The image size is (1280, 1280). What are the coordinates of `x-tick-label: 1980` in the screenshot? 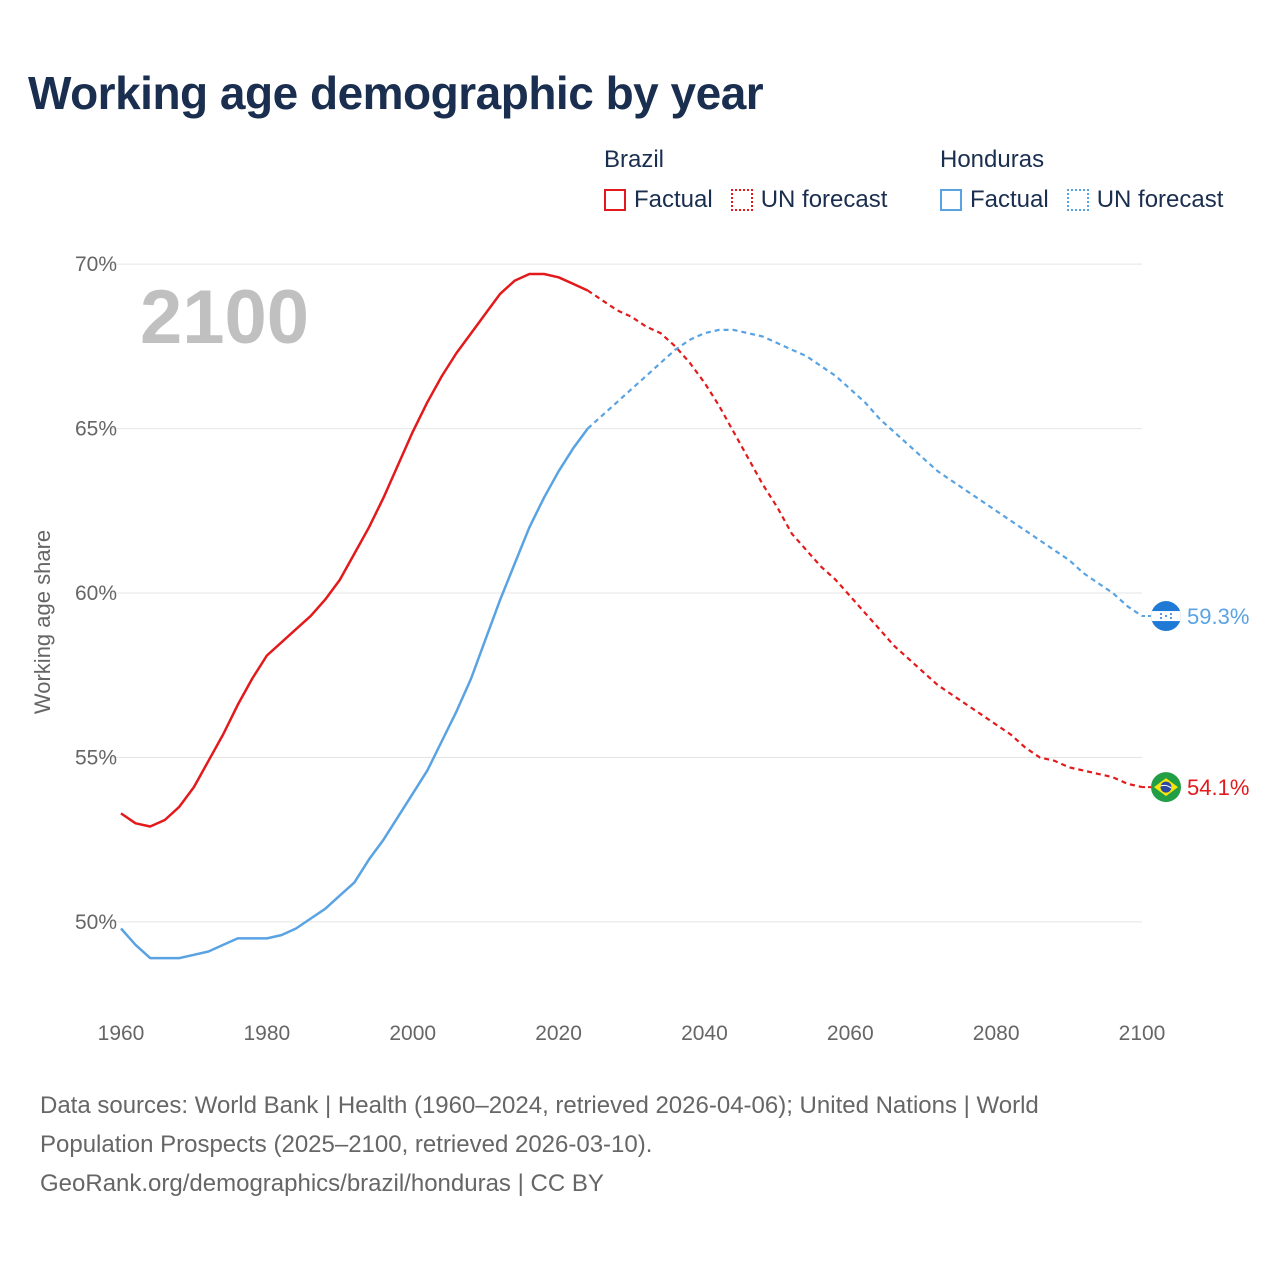 It's located at (266, 1033).